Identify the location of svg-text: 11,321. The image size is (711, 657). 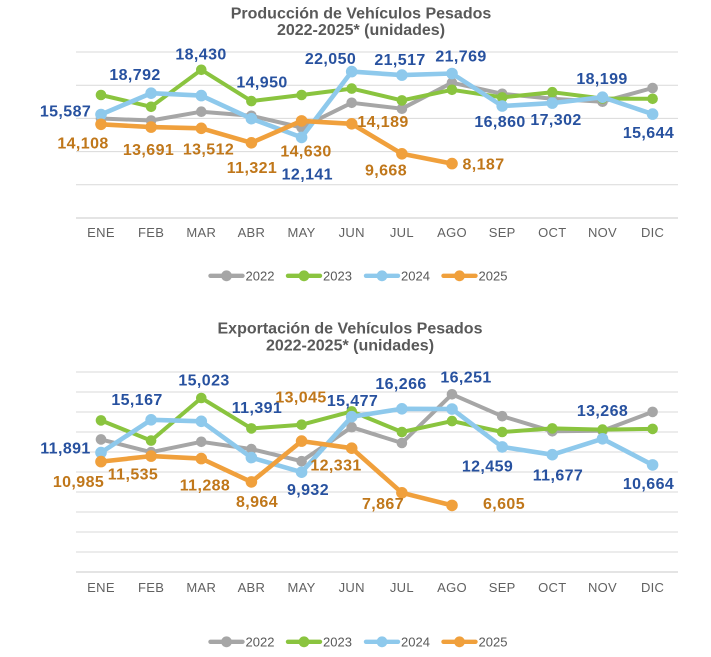
(252, 168).